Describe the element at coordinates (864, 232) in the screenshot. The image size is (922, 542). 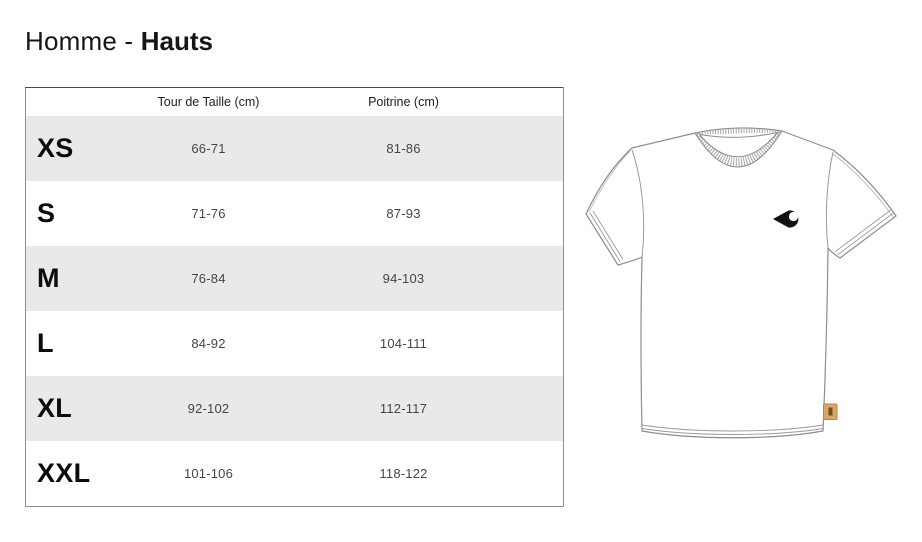
I see `cuff-lines-right` at that location.